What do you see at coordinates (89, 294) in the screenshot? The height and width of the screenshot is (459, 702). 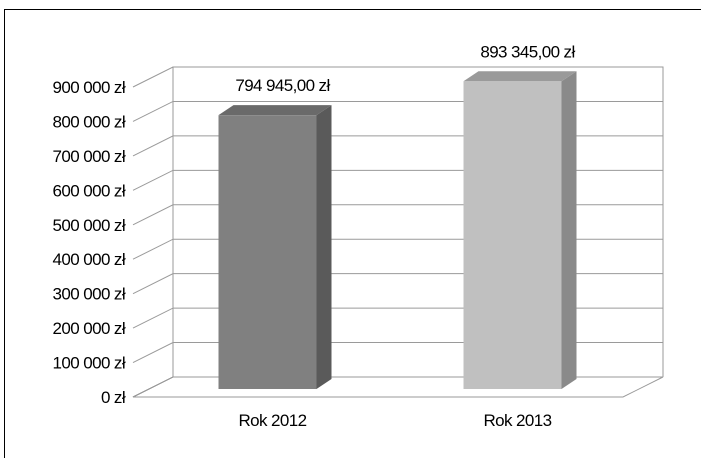 I see `y-tick-label: 300 000 zł` at bounding box center [89, 294].